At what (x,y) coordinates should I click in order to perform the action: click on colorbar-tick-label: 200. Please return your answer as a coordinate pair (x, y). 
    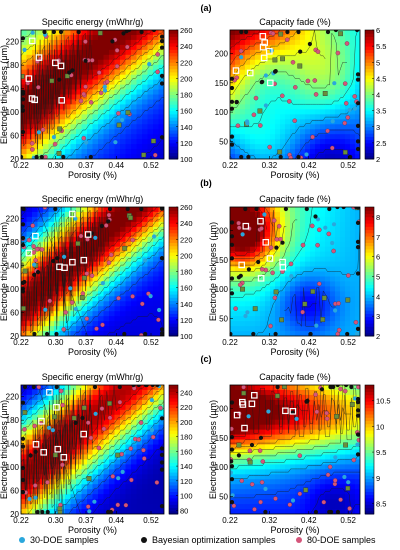
    Looking at the image, I should click on (186, 78).